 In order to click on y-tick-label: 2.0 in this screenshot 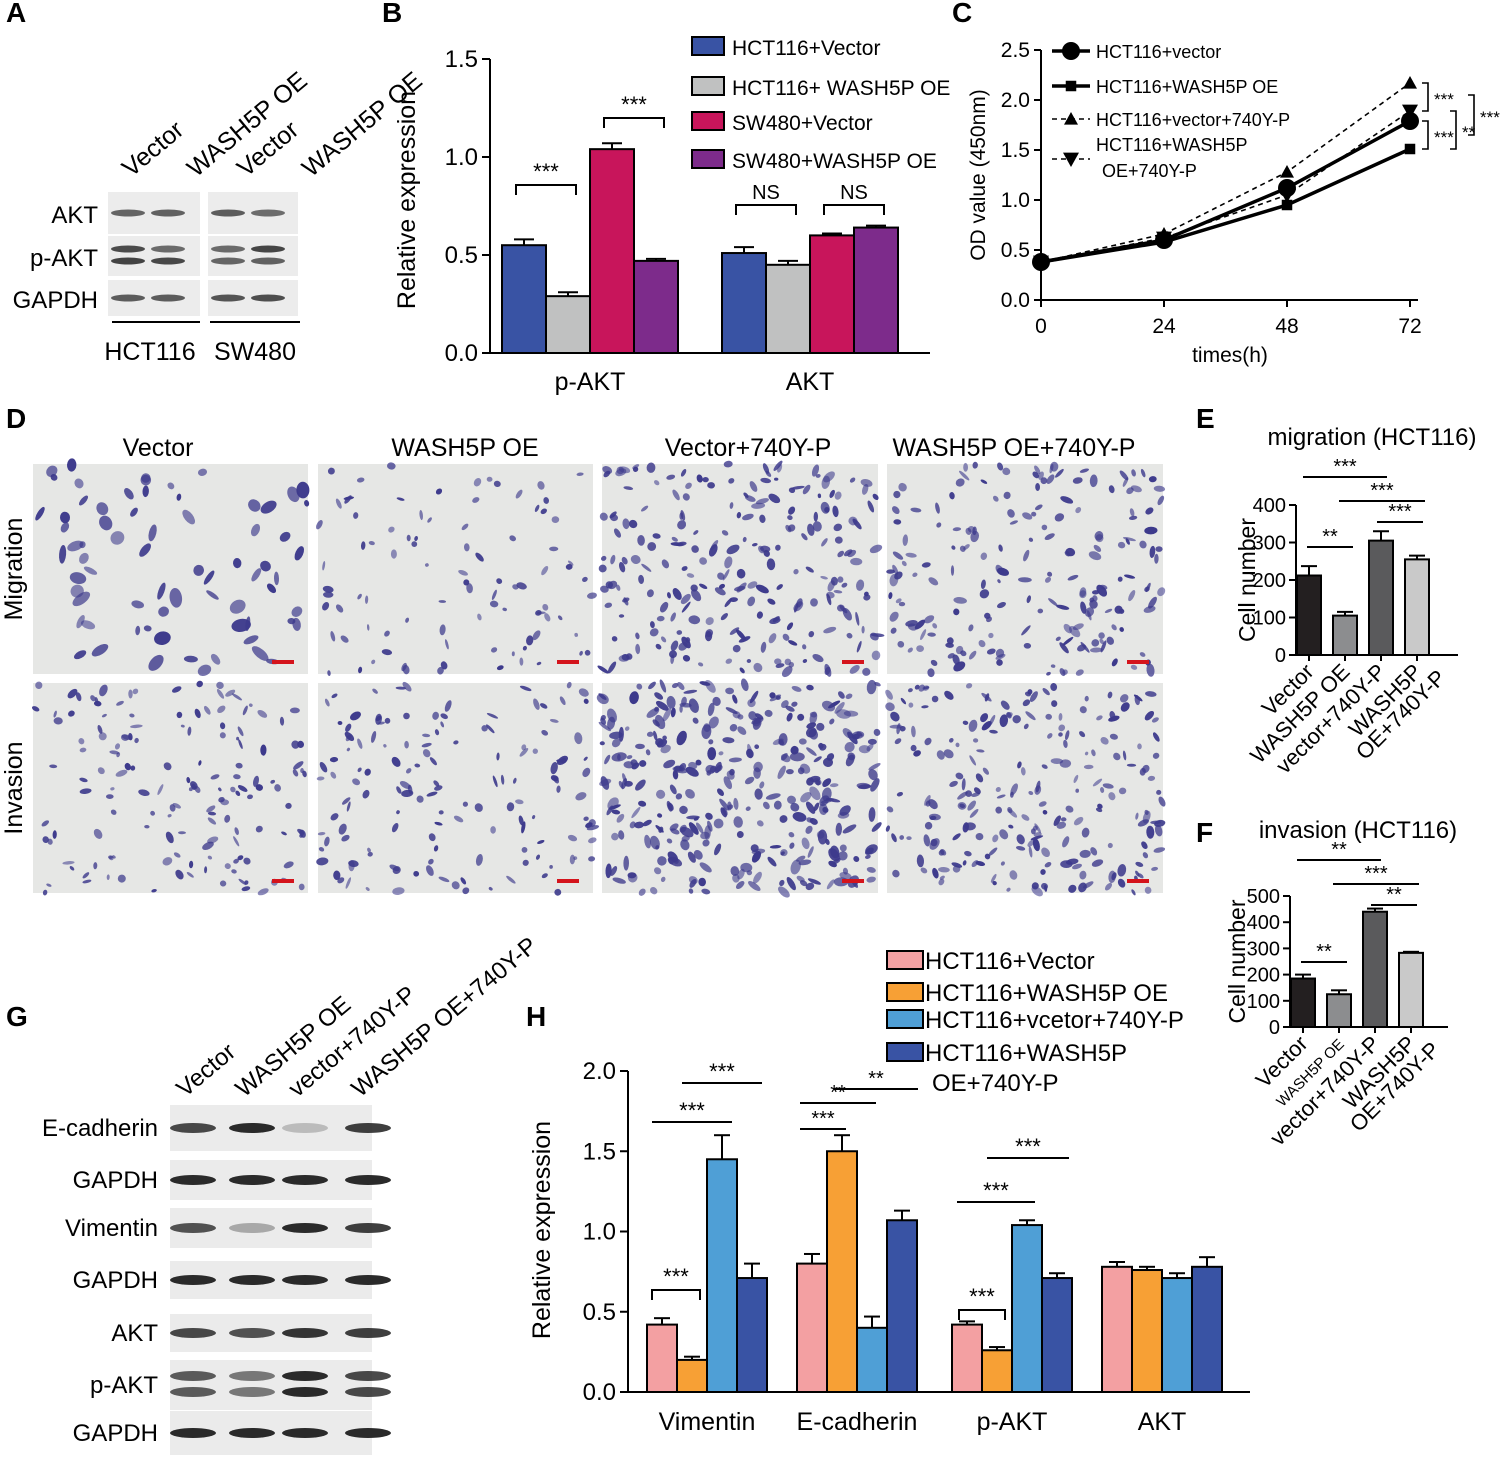, I will do `click(599, 1071)`.